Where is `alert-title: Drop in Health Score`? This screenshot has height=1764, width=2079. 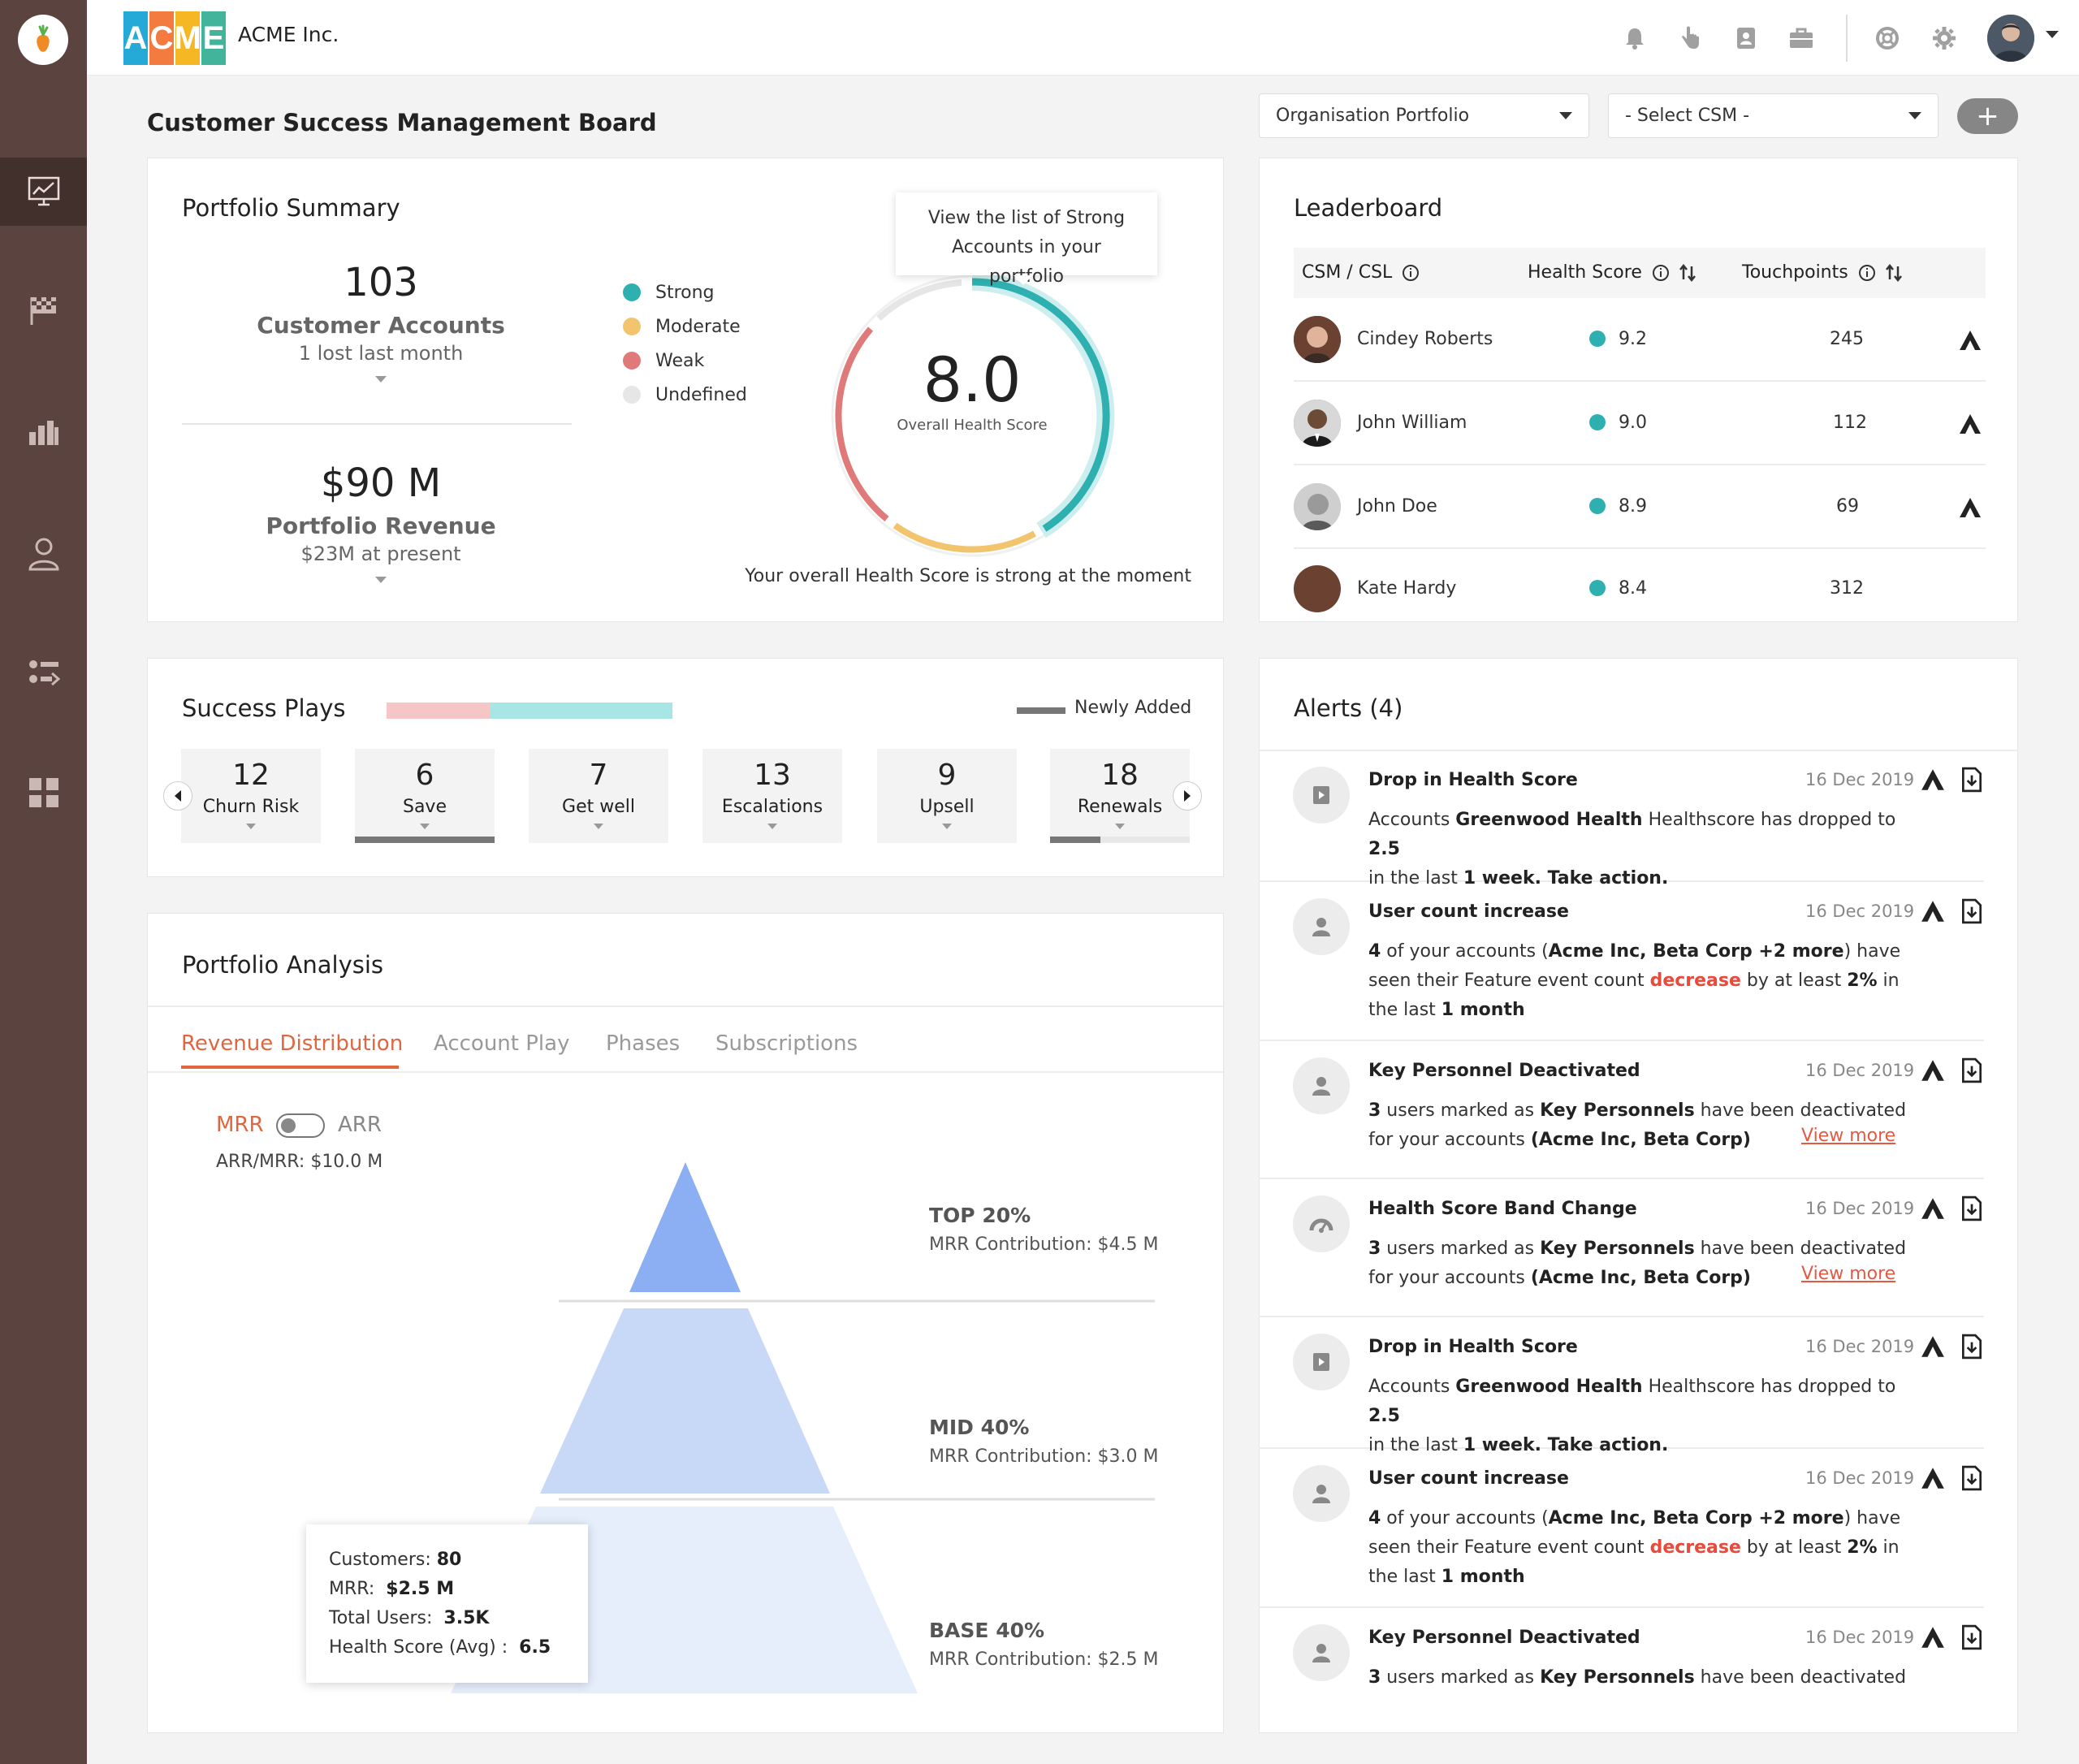
alert-title: Drop in Health Score is located at coordinates (1473, 1347).